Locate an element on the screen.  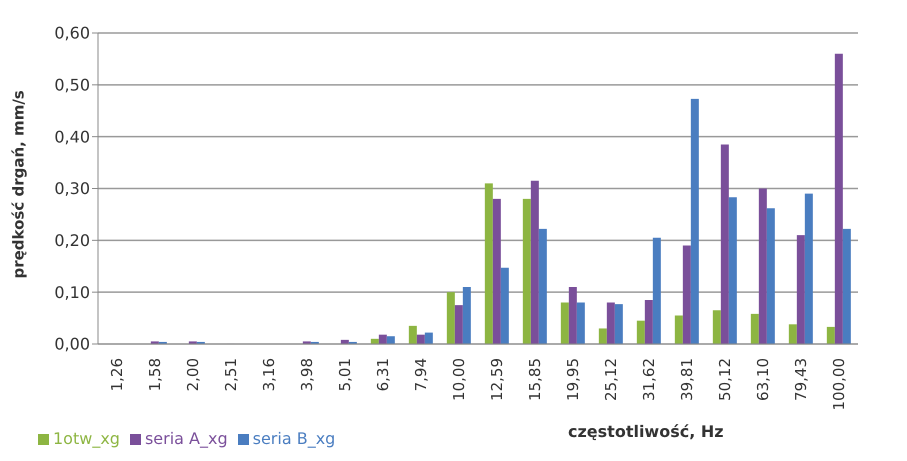
x-tick-label: 39,81 is located at coordinates (687, 379).